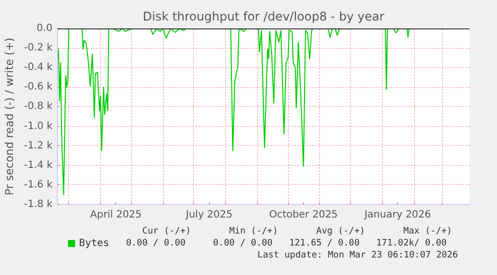  I want to click on x-tick-label: April 2025, so click(116, 215).